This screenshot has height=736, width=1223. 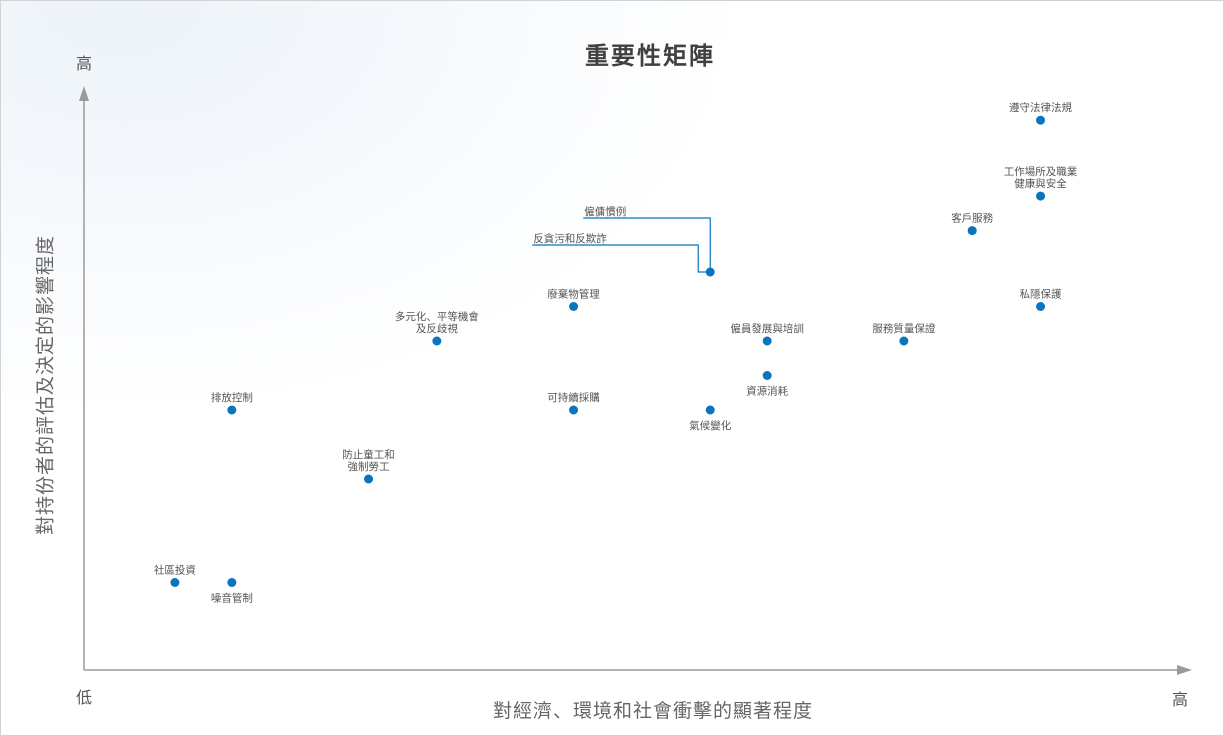 What do you see at coordinates (232, 397) in the screenshot?
I see `point-label: 排放控制` at bounding box center [232, 397].